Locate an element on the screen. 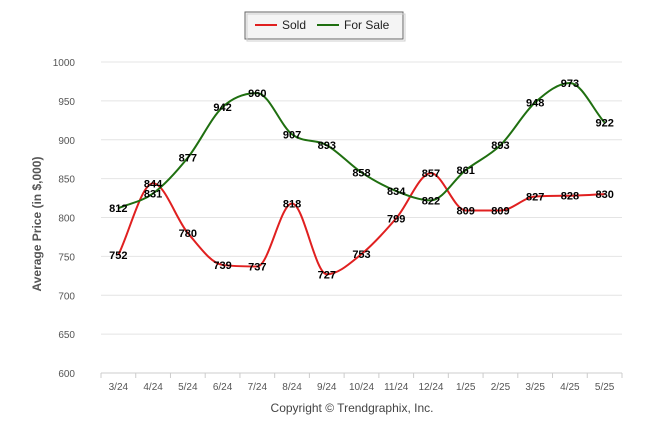 The height and width of the screenshot is (439, 646). x-tick-label-7-24: 7/24 is located at coordinates (258, 387).